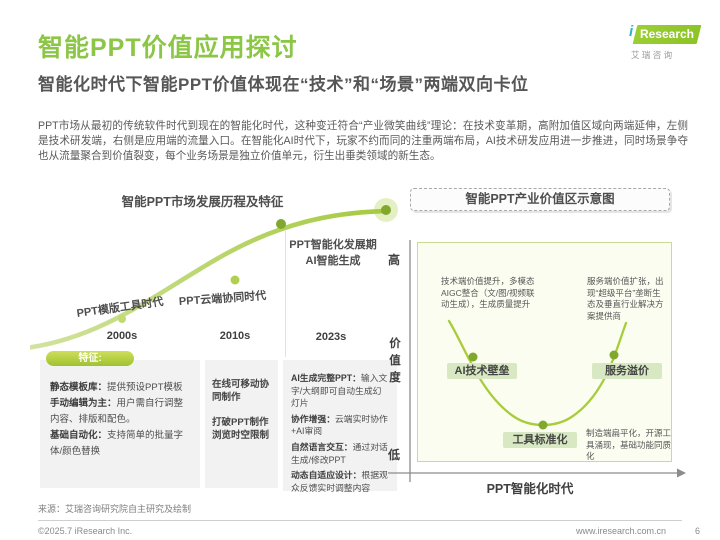 Image resolution: width=720 pixels, height=540 pixels. I want to click on era1-year: 2000s, so click(122, 336).